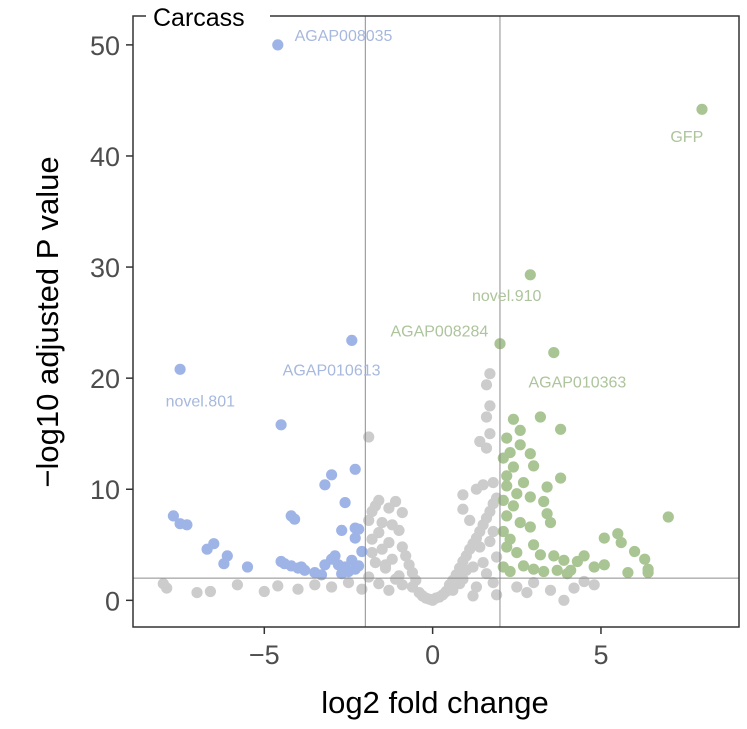  I want to click on x-tick-label: −5, so click(264, 655).